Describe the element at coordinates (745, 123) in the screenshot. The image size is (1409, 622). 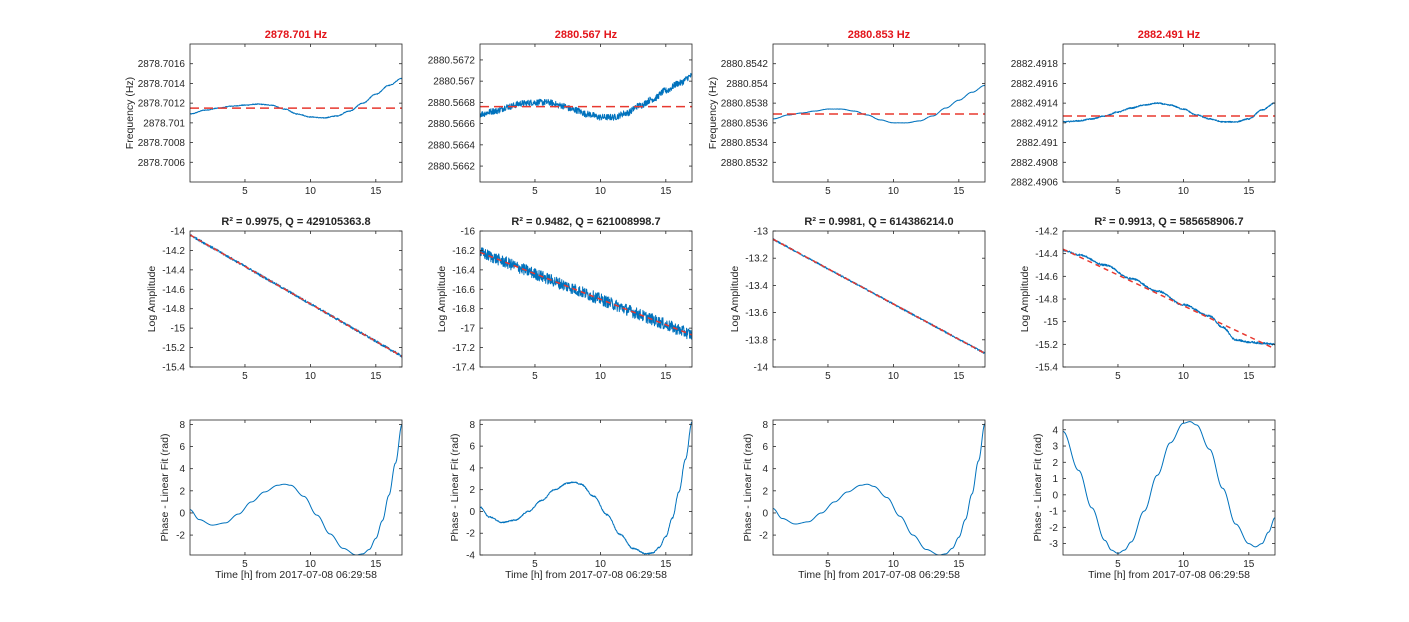
I see `y-tick-label: 2880.8536` at that location.